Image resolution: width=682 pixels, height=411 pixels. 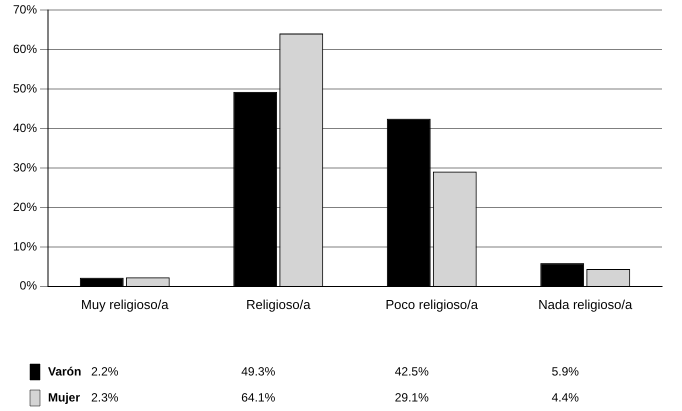 I want to click on data-label: 64.1%, so click(x=258, y=397).